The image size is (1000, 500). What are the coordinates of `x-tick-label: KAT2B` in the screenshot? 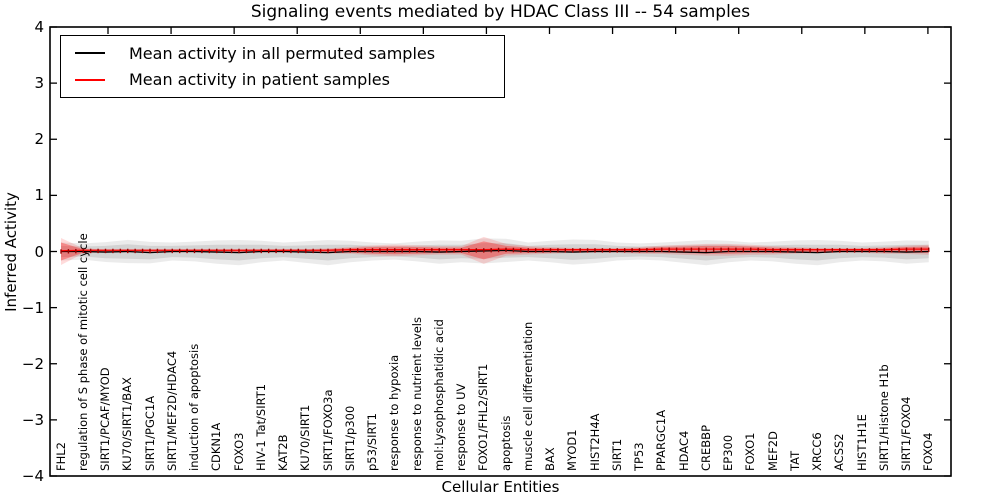 It's located at (283, 452).